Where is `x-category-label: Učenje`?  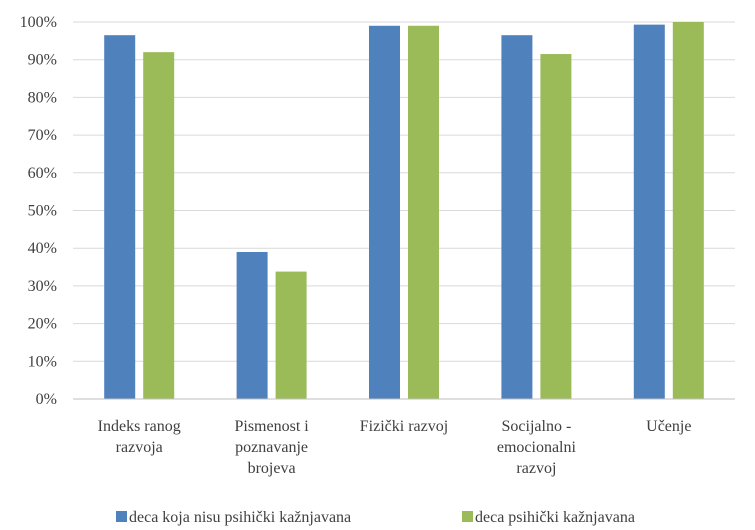
x-category-label: Učenje is located at coordinates (668, 426).